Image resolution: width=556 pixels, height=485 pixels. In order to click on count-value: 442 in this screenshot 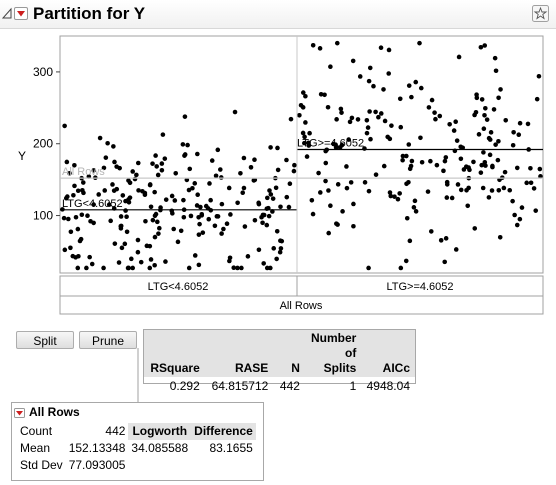, I will do `click(115, 431)`.